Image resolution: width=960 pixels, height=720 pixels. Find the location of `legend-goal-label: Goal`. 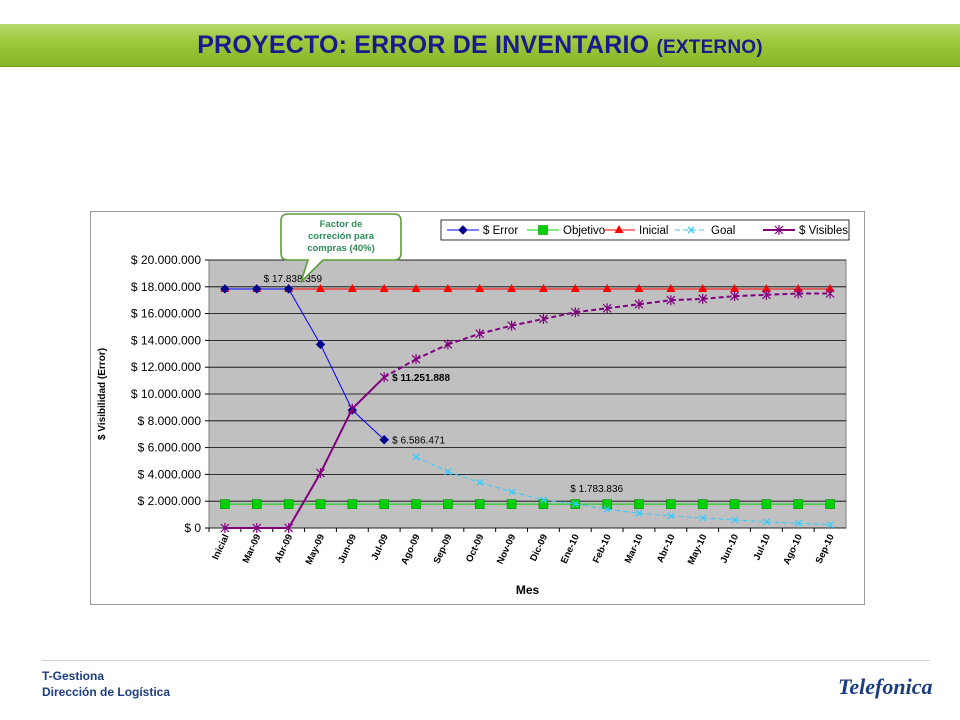

legend-goal-label: Goal is located at coordinates (723, 231).